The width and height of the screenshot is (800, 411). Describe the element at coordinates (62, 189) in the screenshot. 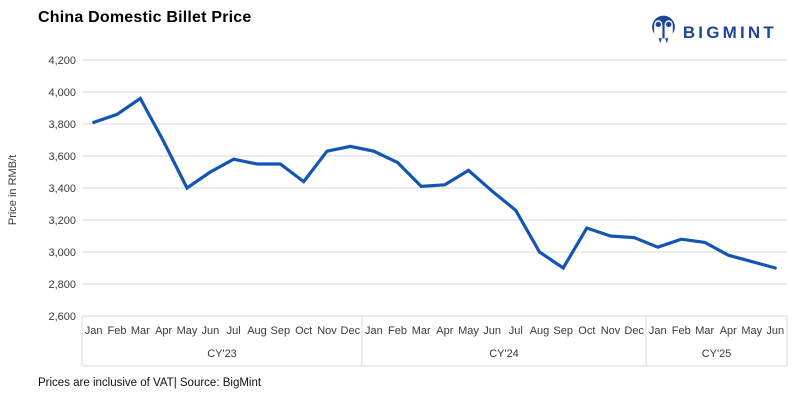

I see `svg-text: 3,400` at that location.